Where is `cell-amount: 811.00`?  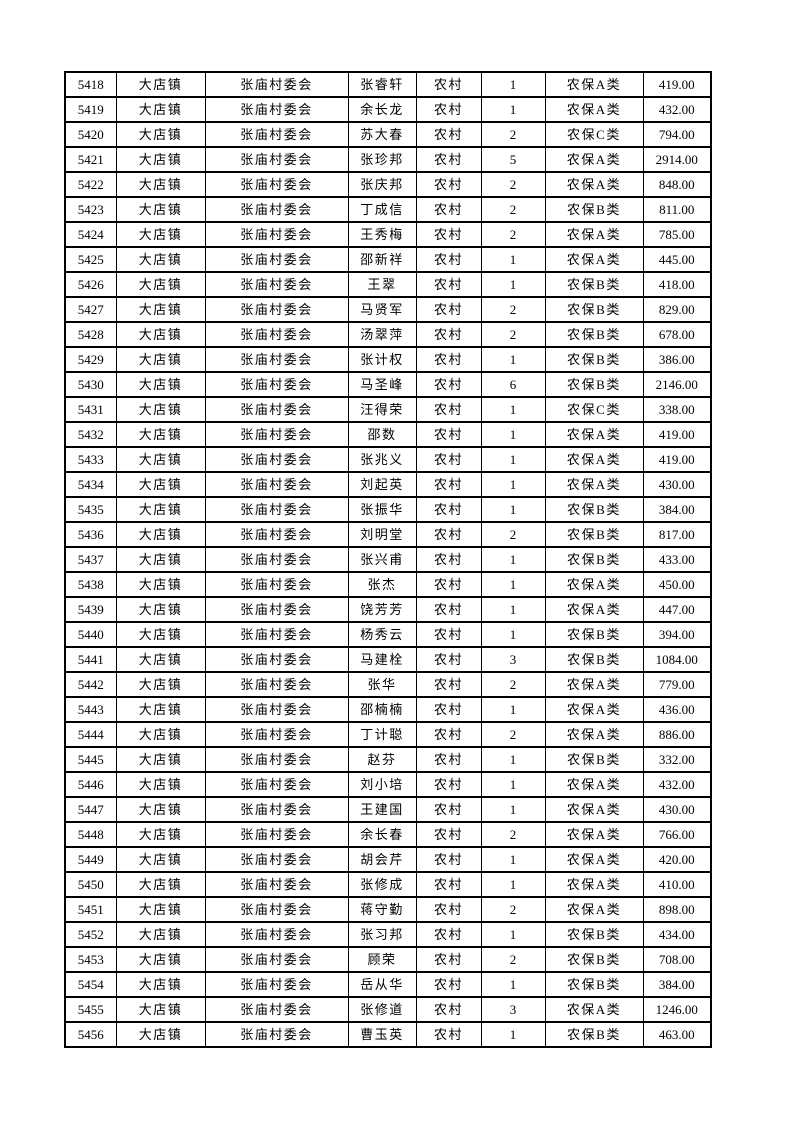
cell-amount: 811.00 is located at coordinates (677, 209).